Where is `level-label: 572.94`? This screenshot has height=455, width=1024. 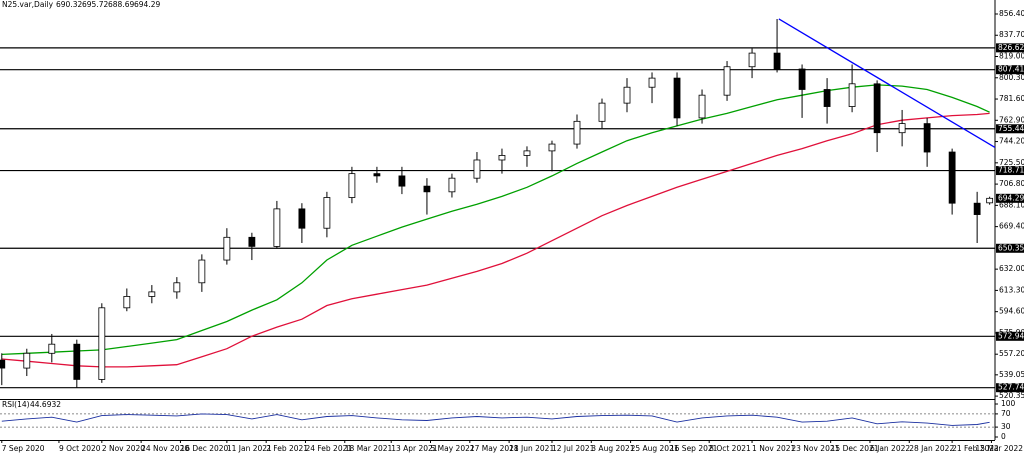
level-label: 572.94 is located at coordinates (1011, 335).